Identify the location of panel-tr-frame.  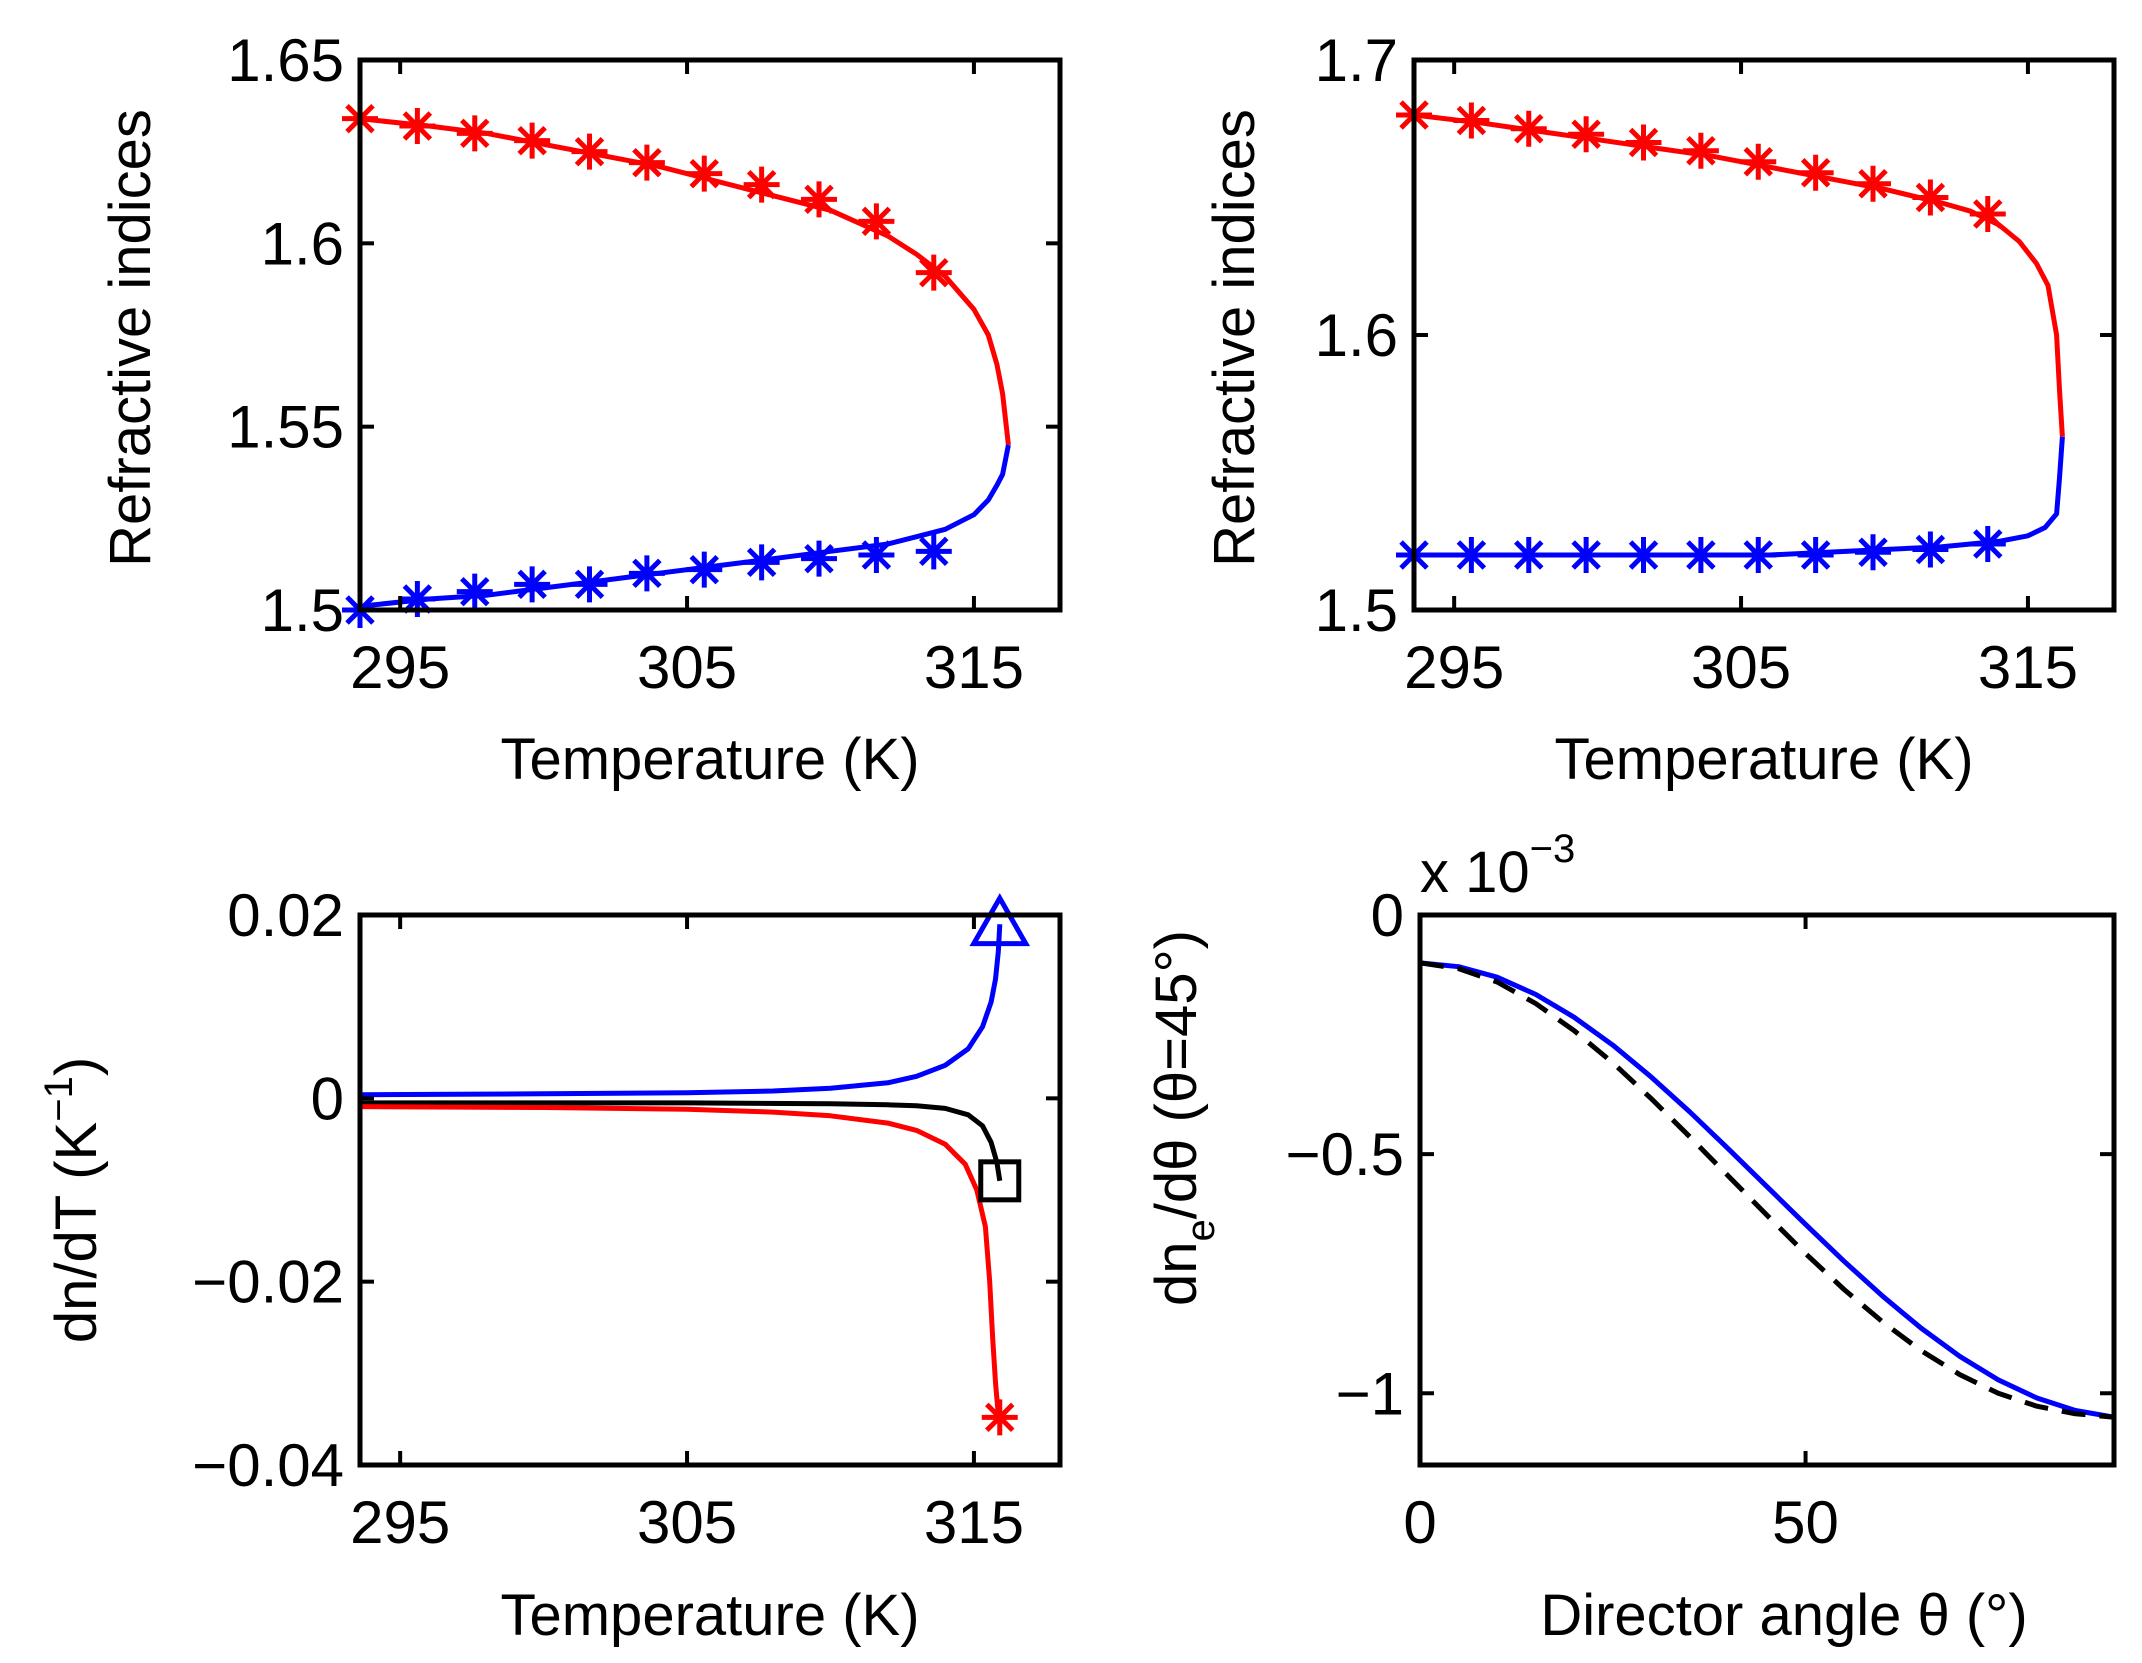
(1764, 335).